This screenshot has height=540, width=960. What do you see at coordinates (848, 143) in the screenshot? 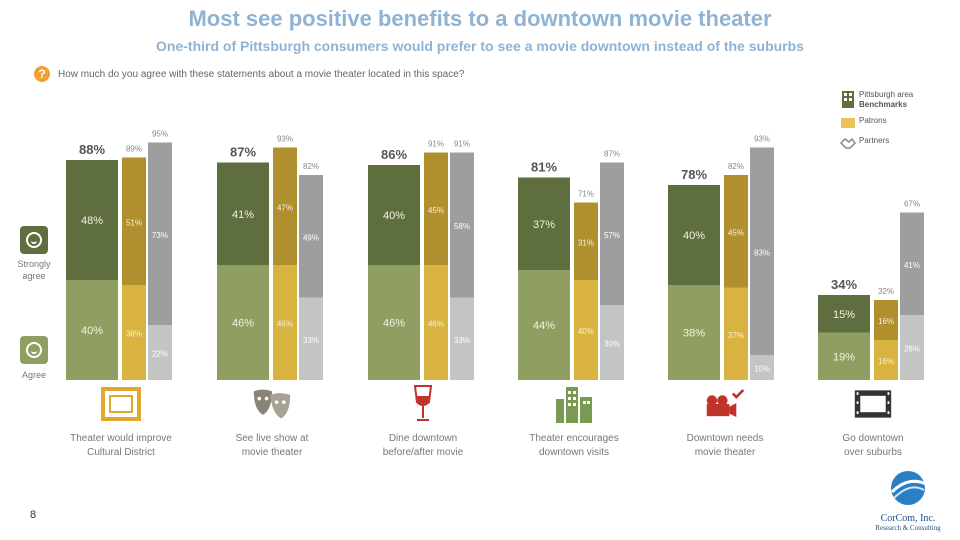
I see `handshake-icon` at bounding box center [848, 143].